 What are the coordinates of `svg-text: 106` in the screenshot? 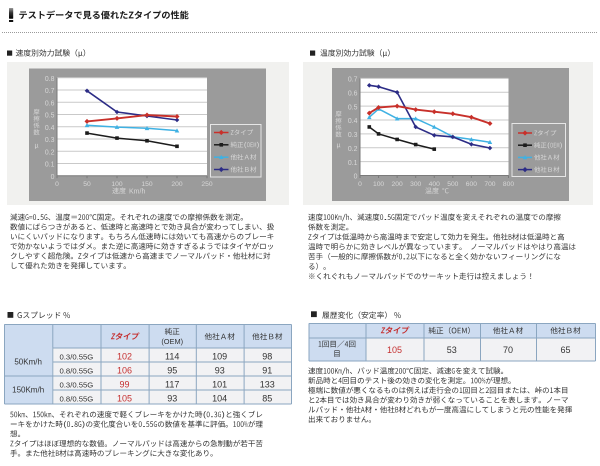 It's located at (124, 370).